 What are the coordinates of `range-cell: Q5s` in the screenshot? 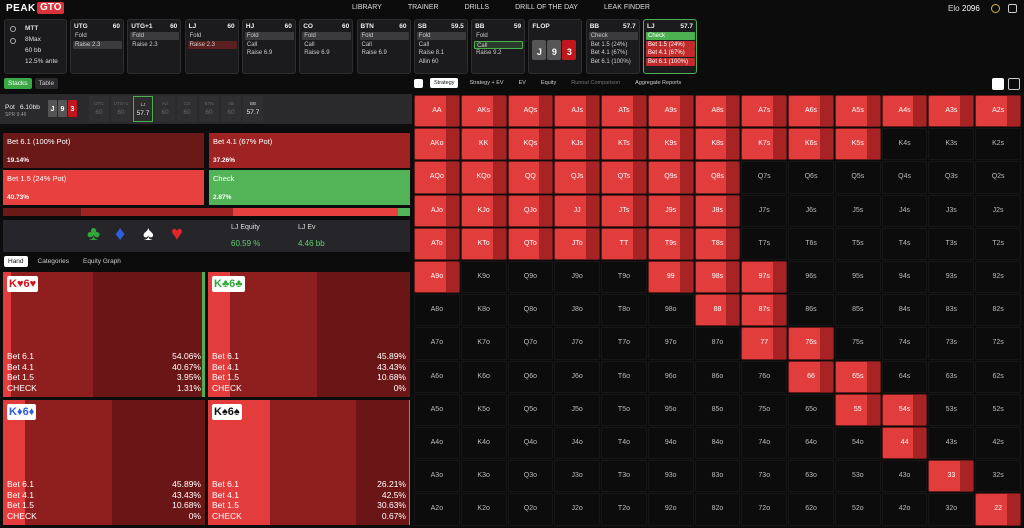 It's located at (857, 177).